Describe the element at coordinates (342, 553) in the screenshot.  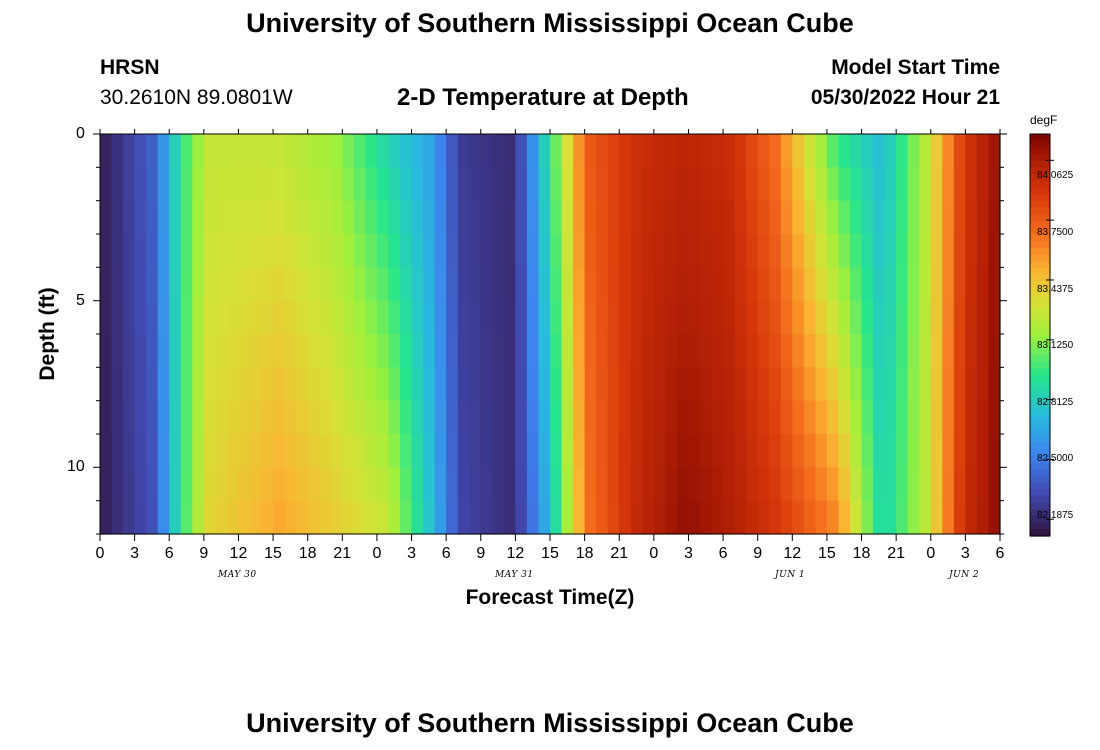
I see `x-tick-label: 21` at that location.